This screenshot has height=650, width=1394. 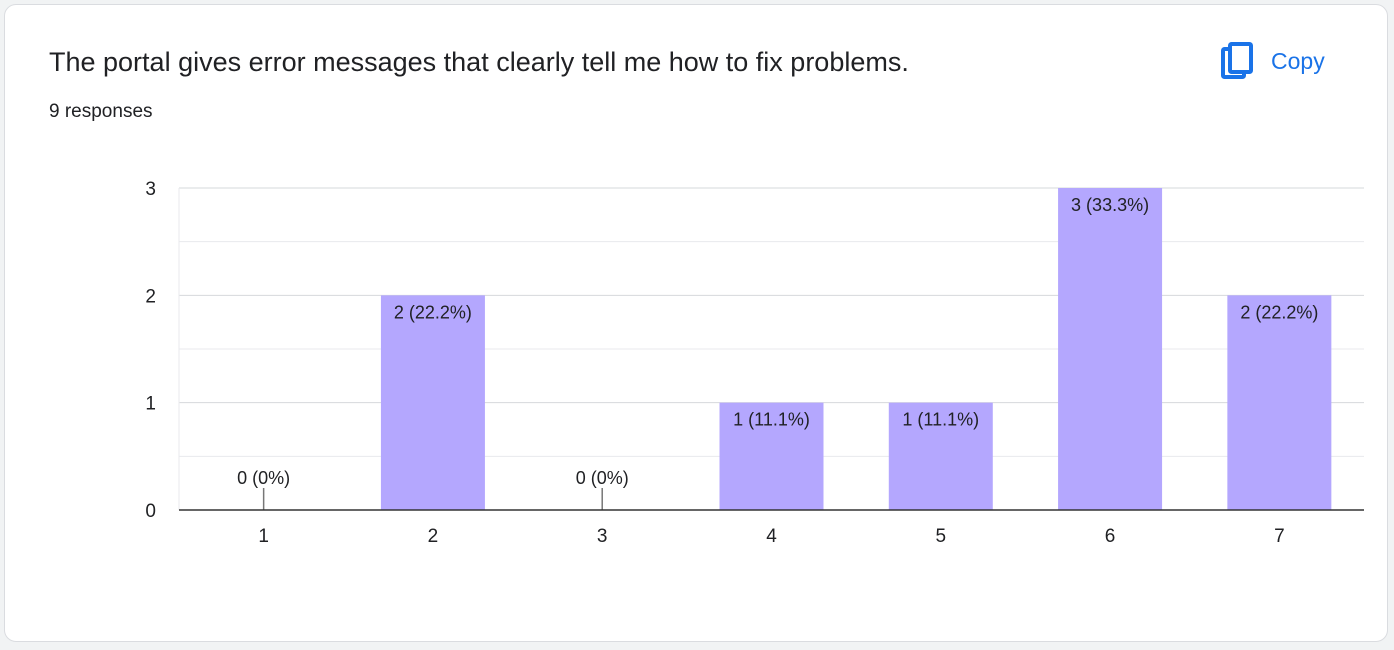 What do you see at coordinates (150, 511) in the screenshot?
I see `y-tick-label: 0` at bounding box center [150, 511].